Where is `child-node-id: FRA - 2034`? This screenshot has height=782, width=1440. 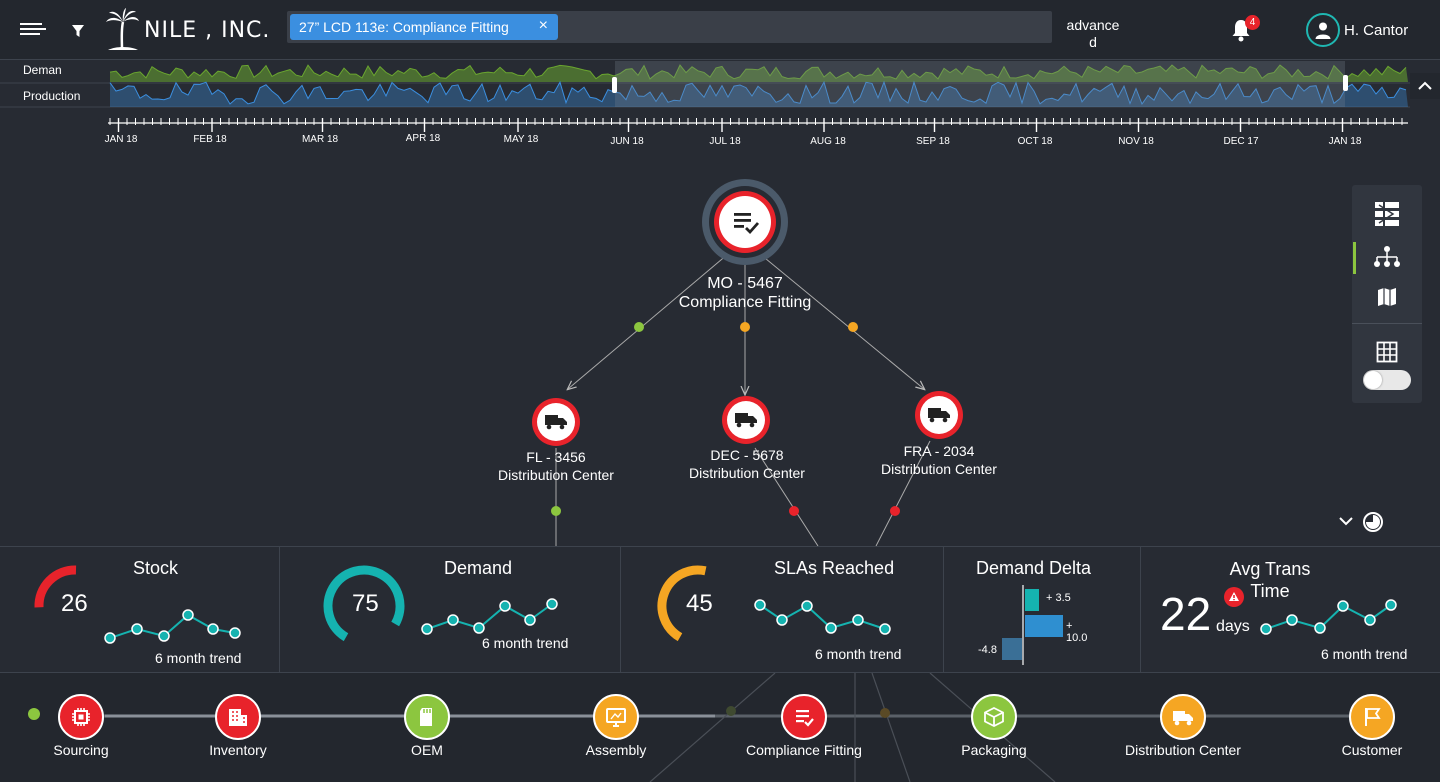
child-node-id: FRA - 2034 is located at coordinates (939, 451).